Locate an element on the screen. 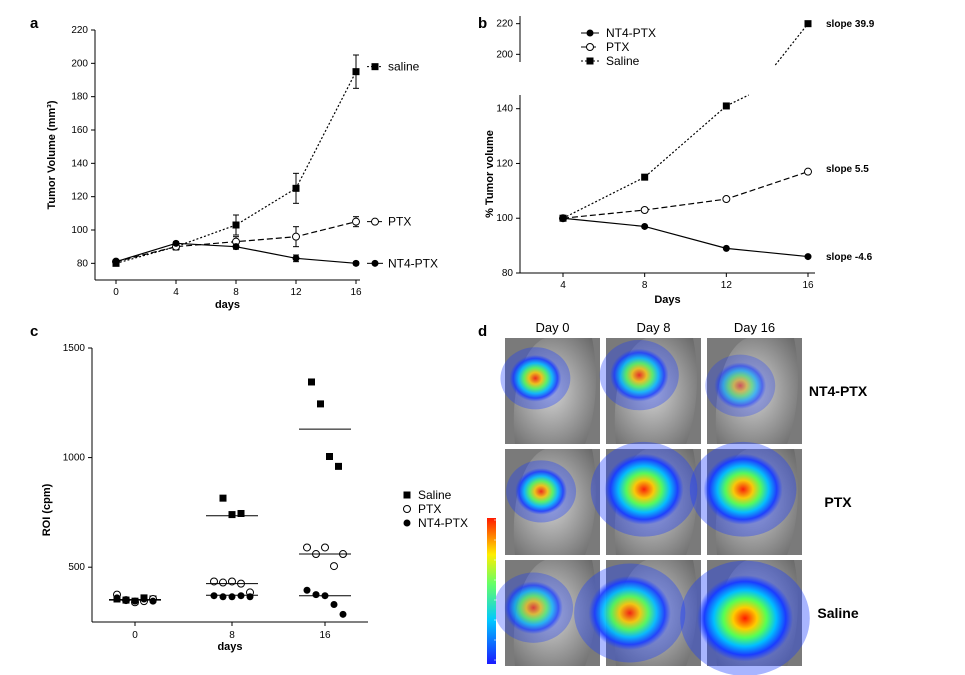  legend-label-Saline: Saline is located at coordinates (435, 495).